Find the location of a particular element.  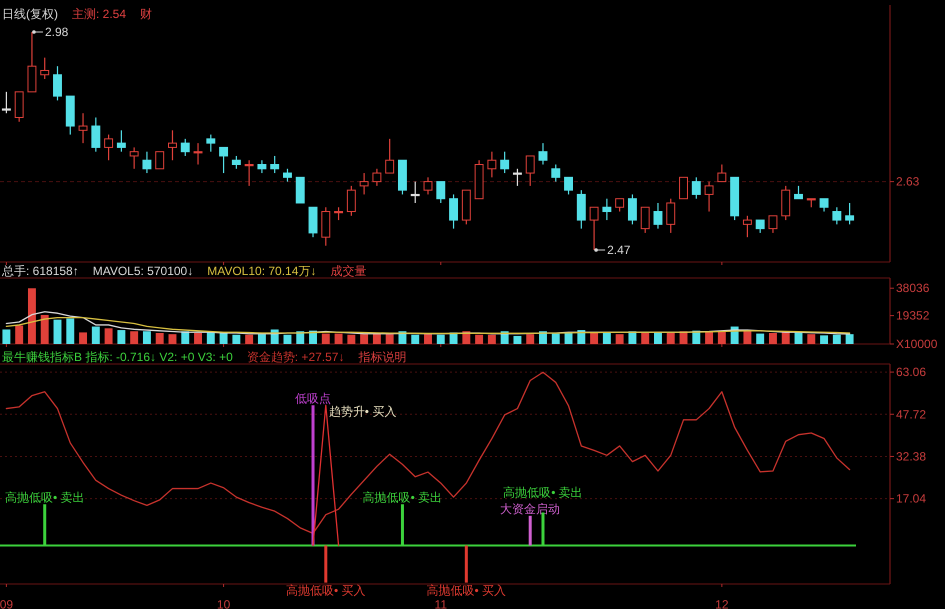

x-tick-label: 12 is located at coordinates (722, 603).